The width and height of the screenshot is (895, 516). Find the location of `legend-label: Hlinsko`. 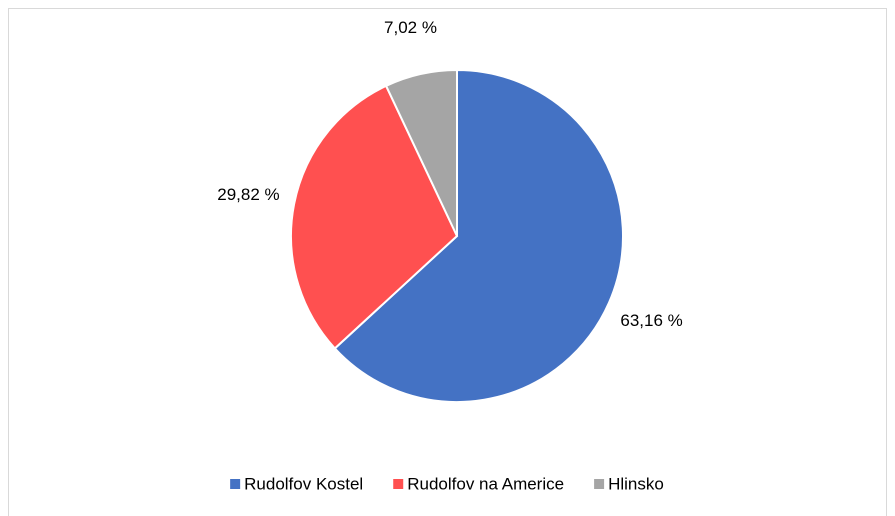

legend-label: Hlinsko is located at coordinates (636, 483).